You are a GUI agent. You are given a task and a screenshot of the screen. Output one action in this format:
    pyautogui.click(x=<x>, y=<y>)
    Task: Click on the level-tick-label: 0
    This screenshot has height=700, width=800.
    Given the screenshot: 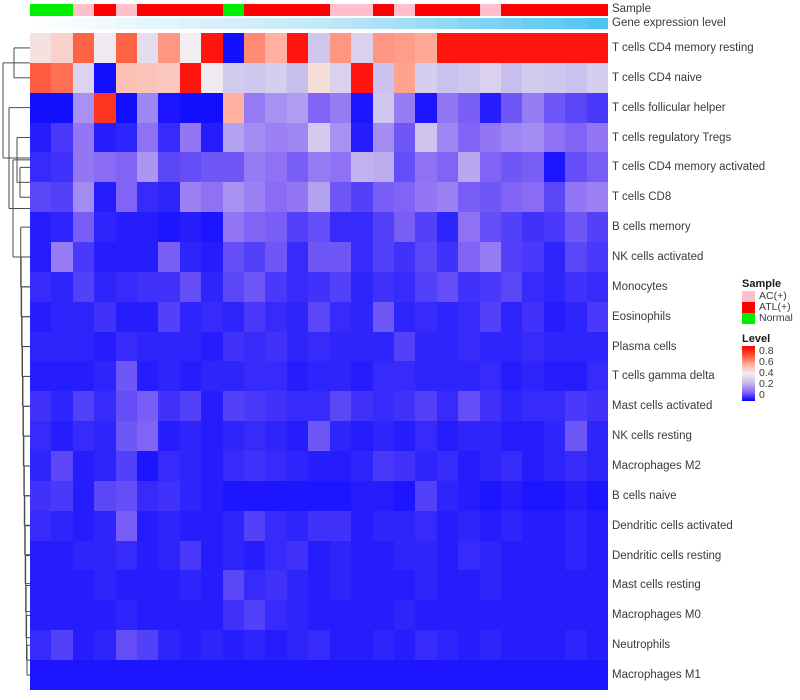 What is the action you would take?
    pyautogui.click(x=762, y=395)
    